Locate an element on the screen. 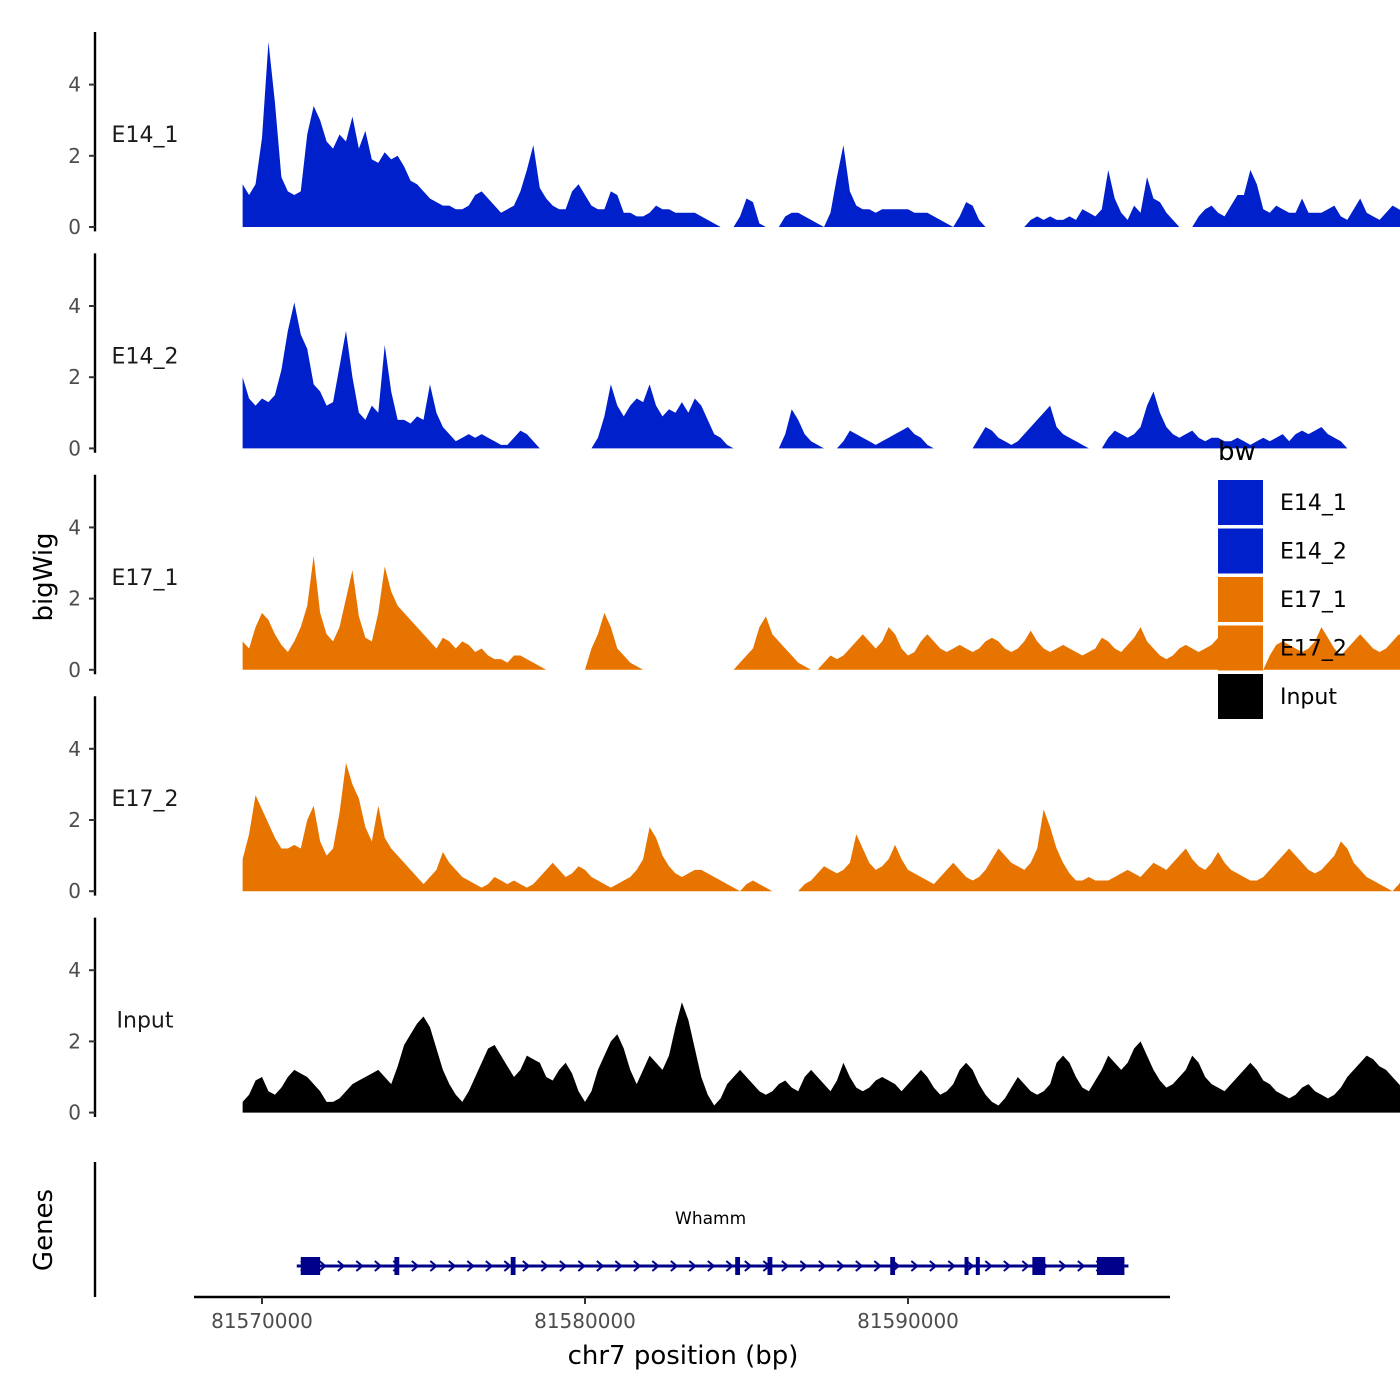  gene-name-label: Whamm is located at coordinates (710, 1219).